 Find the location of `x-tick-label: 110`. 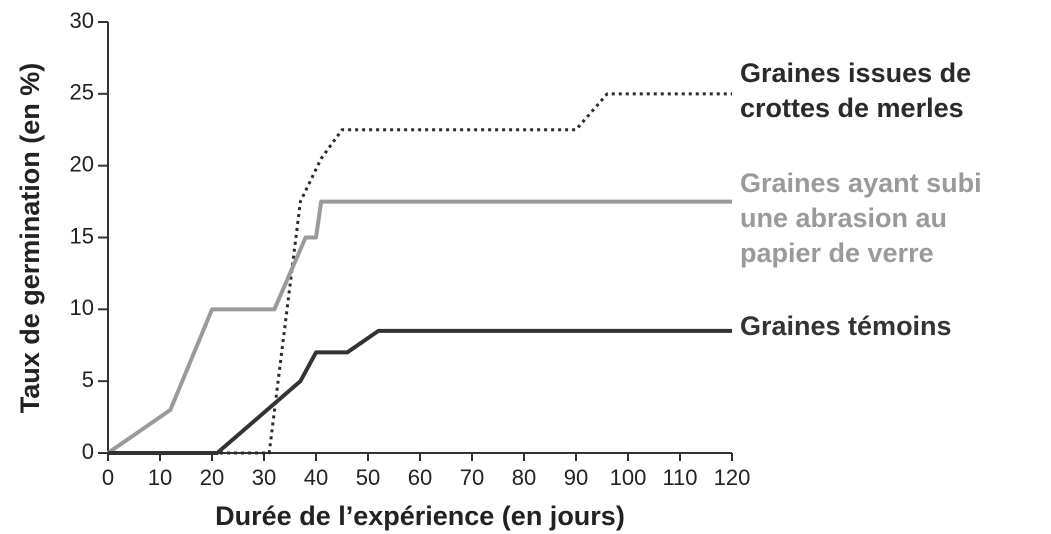

x-tick-label: 110 is located at coordinates (679, 477).